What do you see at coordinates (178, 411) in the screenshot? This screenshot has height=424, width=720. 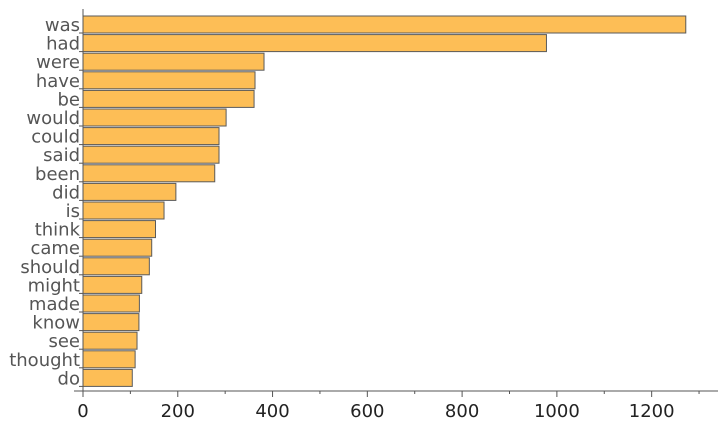 I see `x-tick-label-200: 200` at bounding box center [178, 411].